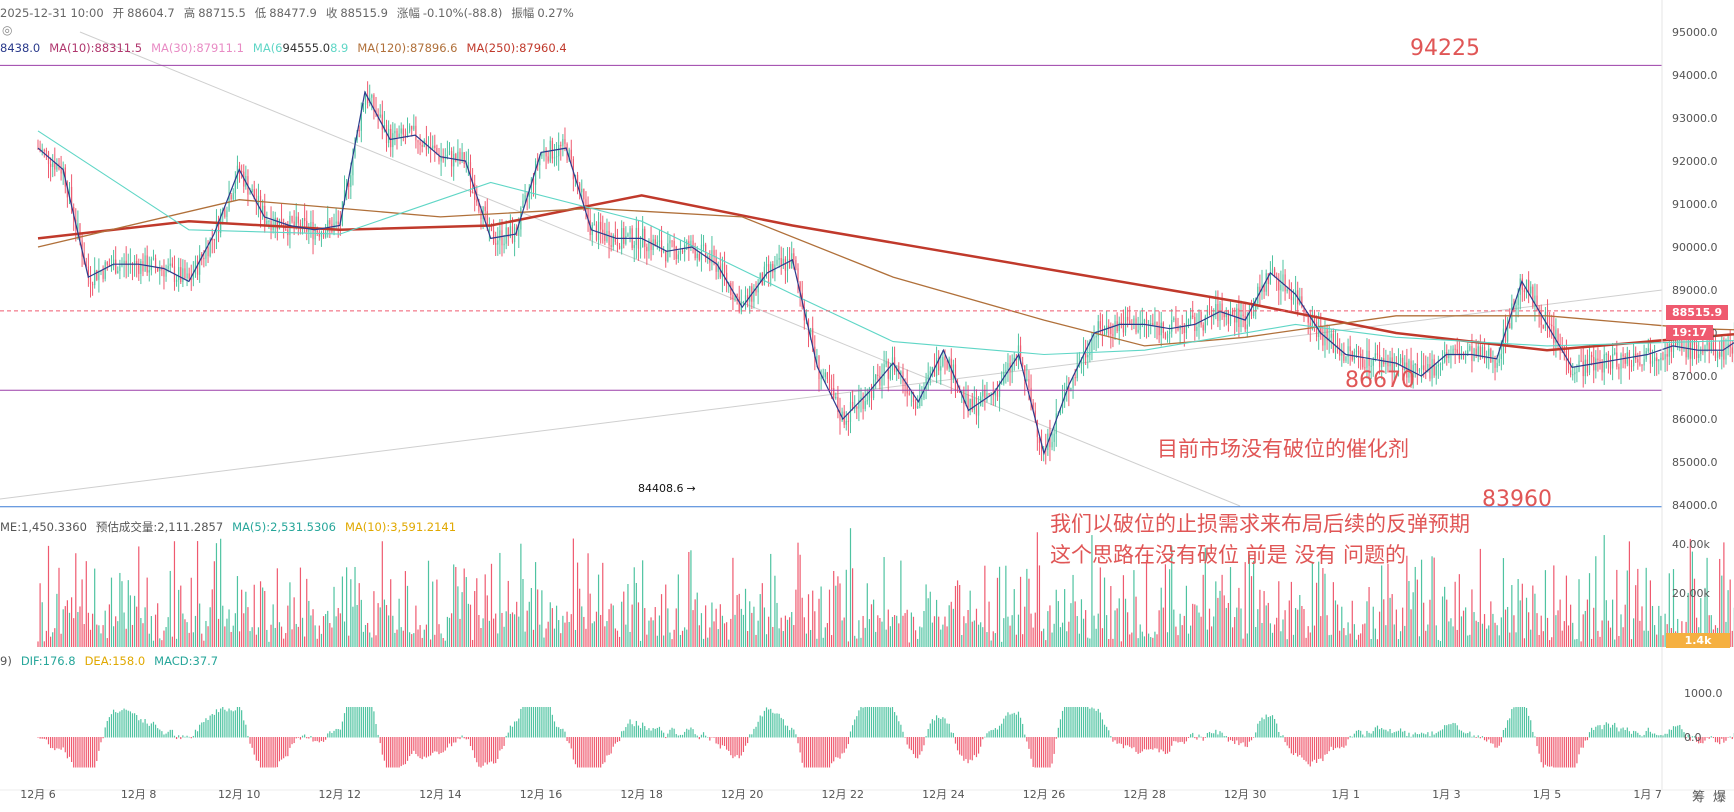 Image resolution: width=1734 pixels, height=812 pixels. I want to click on liquidation-icon: 爆, so click(1720, 797).